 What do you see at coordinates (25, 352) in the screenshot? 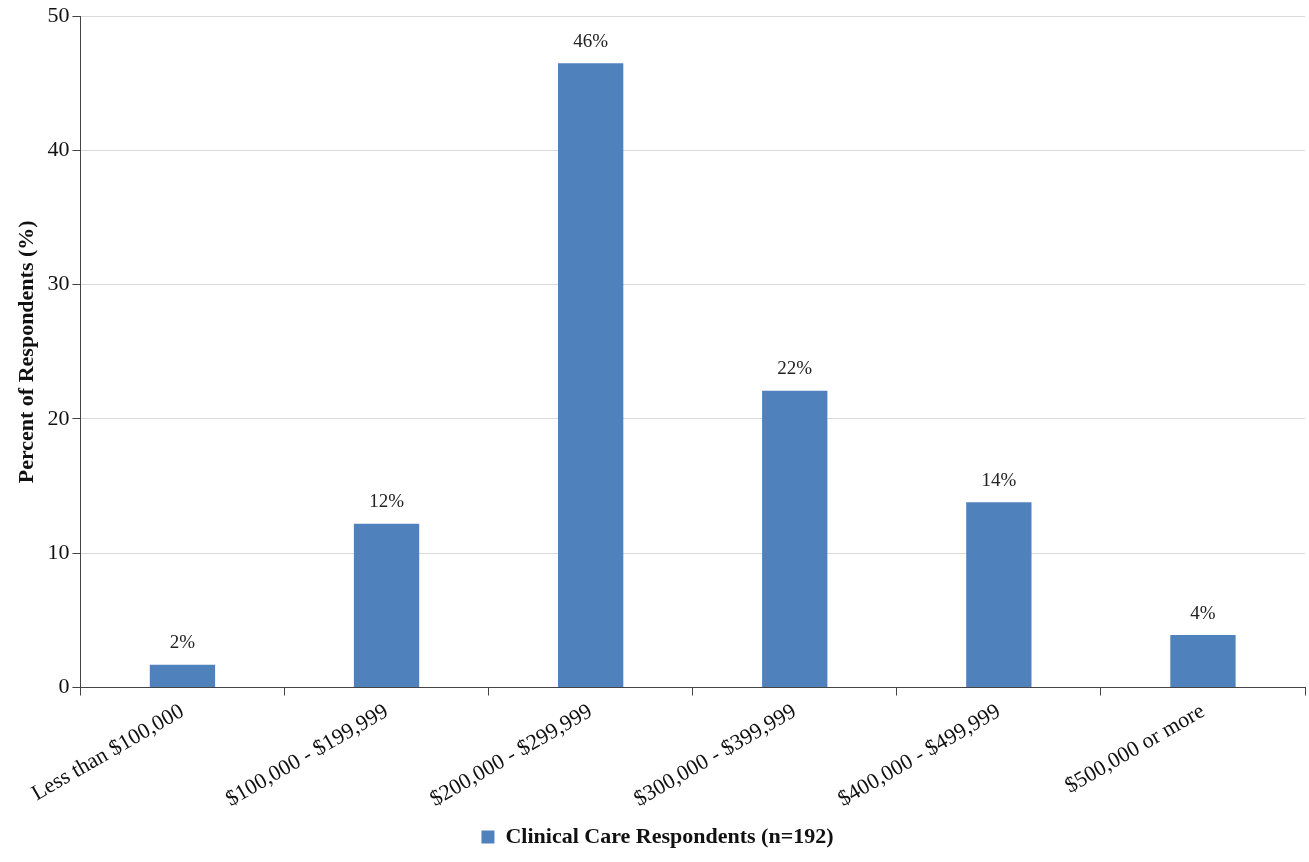
I see `y-axis-title: Percent of Respondents (%)` at bounding box center [25, 352].